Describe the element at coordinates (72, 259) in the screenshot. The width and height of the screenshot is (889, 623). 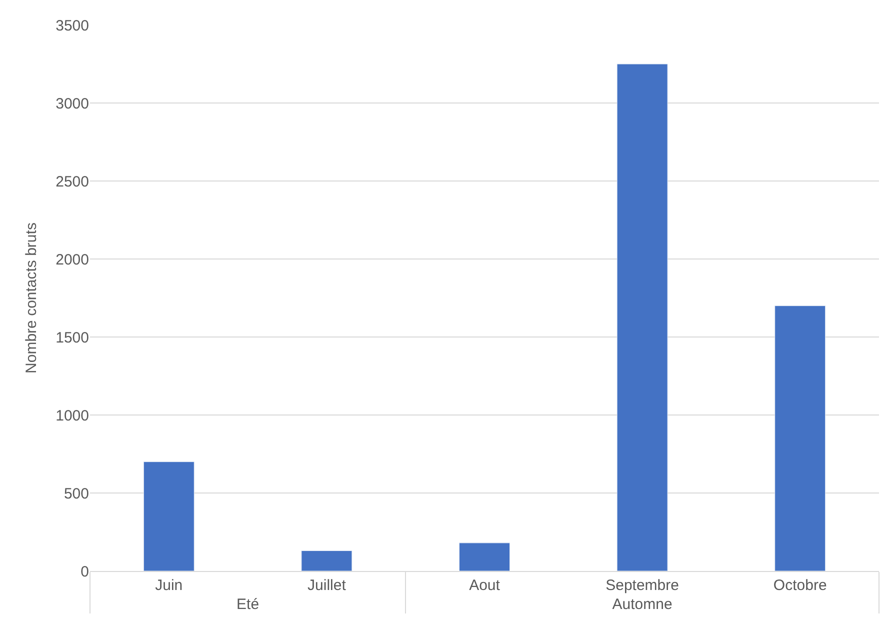
I see `y-tick-label: 2000` at that location.